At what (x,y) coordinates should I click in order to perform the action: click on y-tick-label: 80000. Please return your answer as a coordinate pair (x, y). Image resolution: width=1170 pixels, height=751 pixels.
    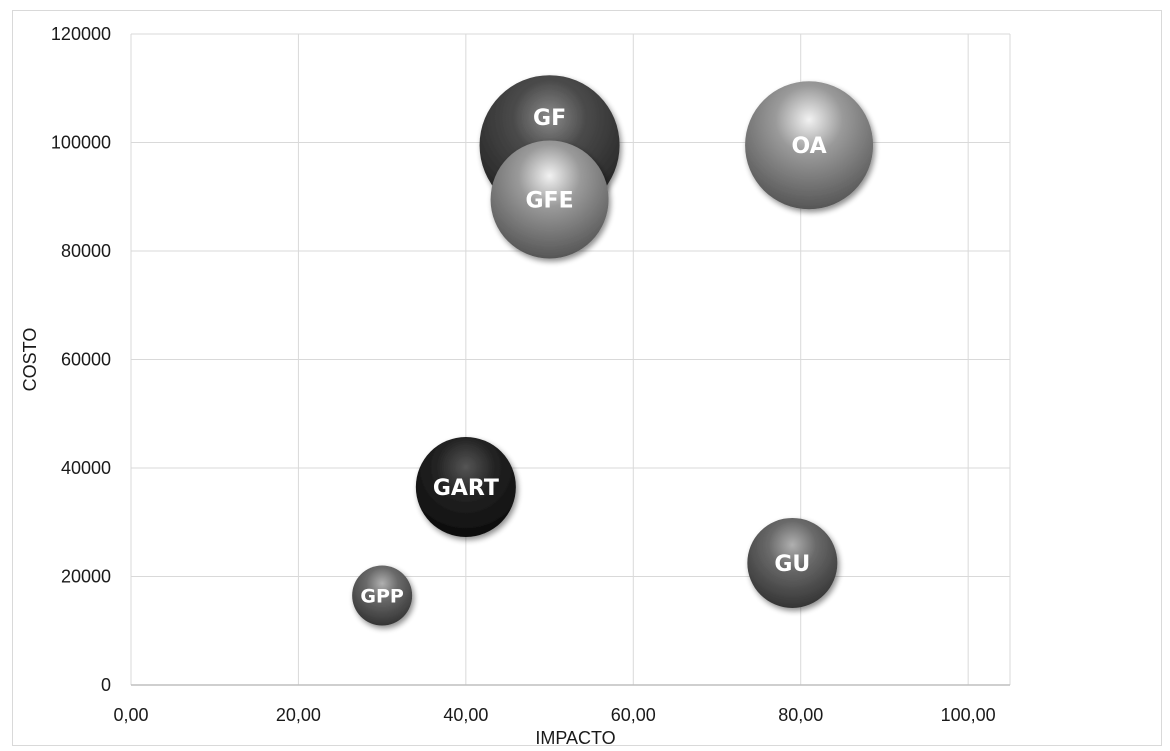
    Looking at the image, I should click on (86, 251).